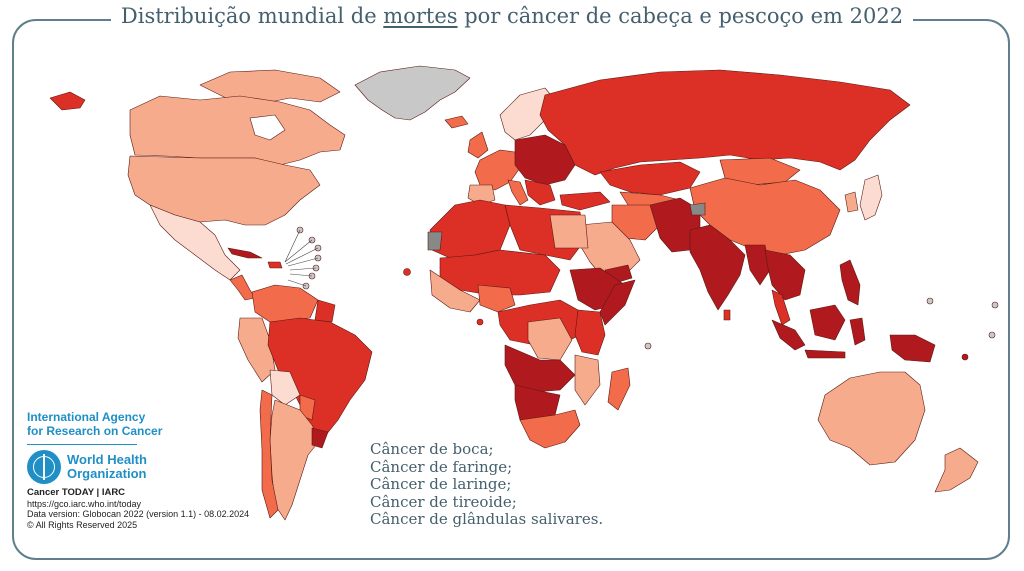 This screenshot has height=571, width=1024. I want to click on region-east-africa, so click(590, 332).